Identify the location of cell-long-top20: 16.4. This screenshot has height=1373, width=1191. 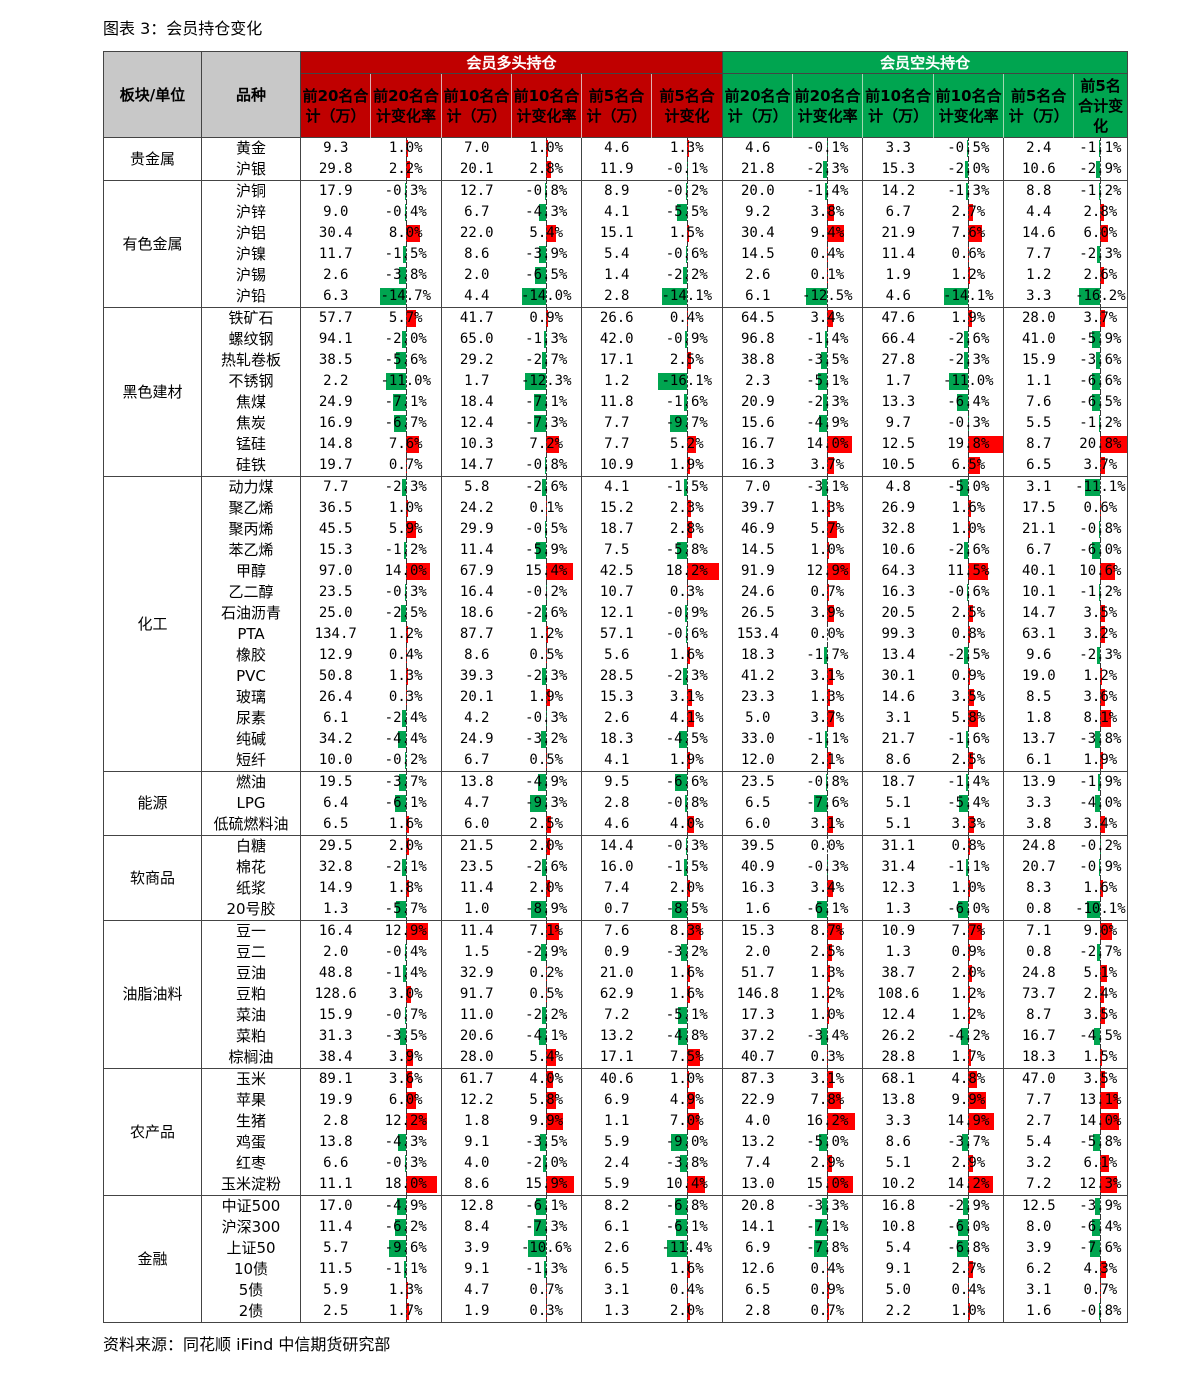
(335, 931).